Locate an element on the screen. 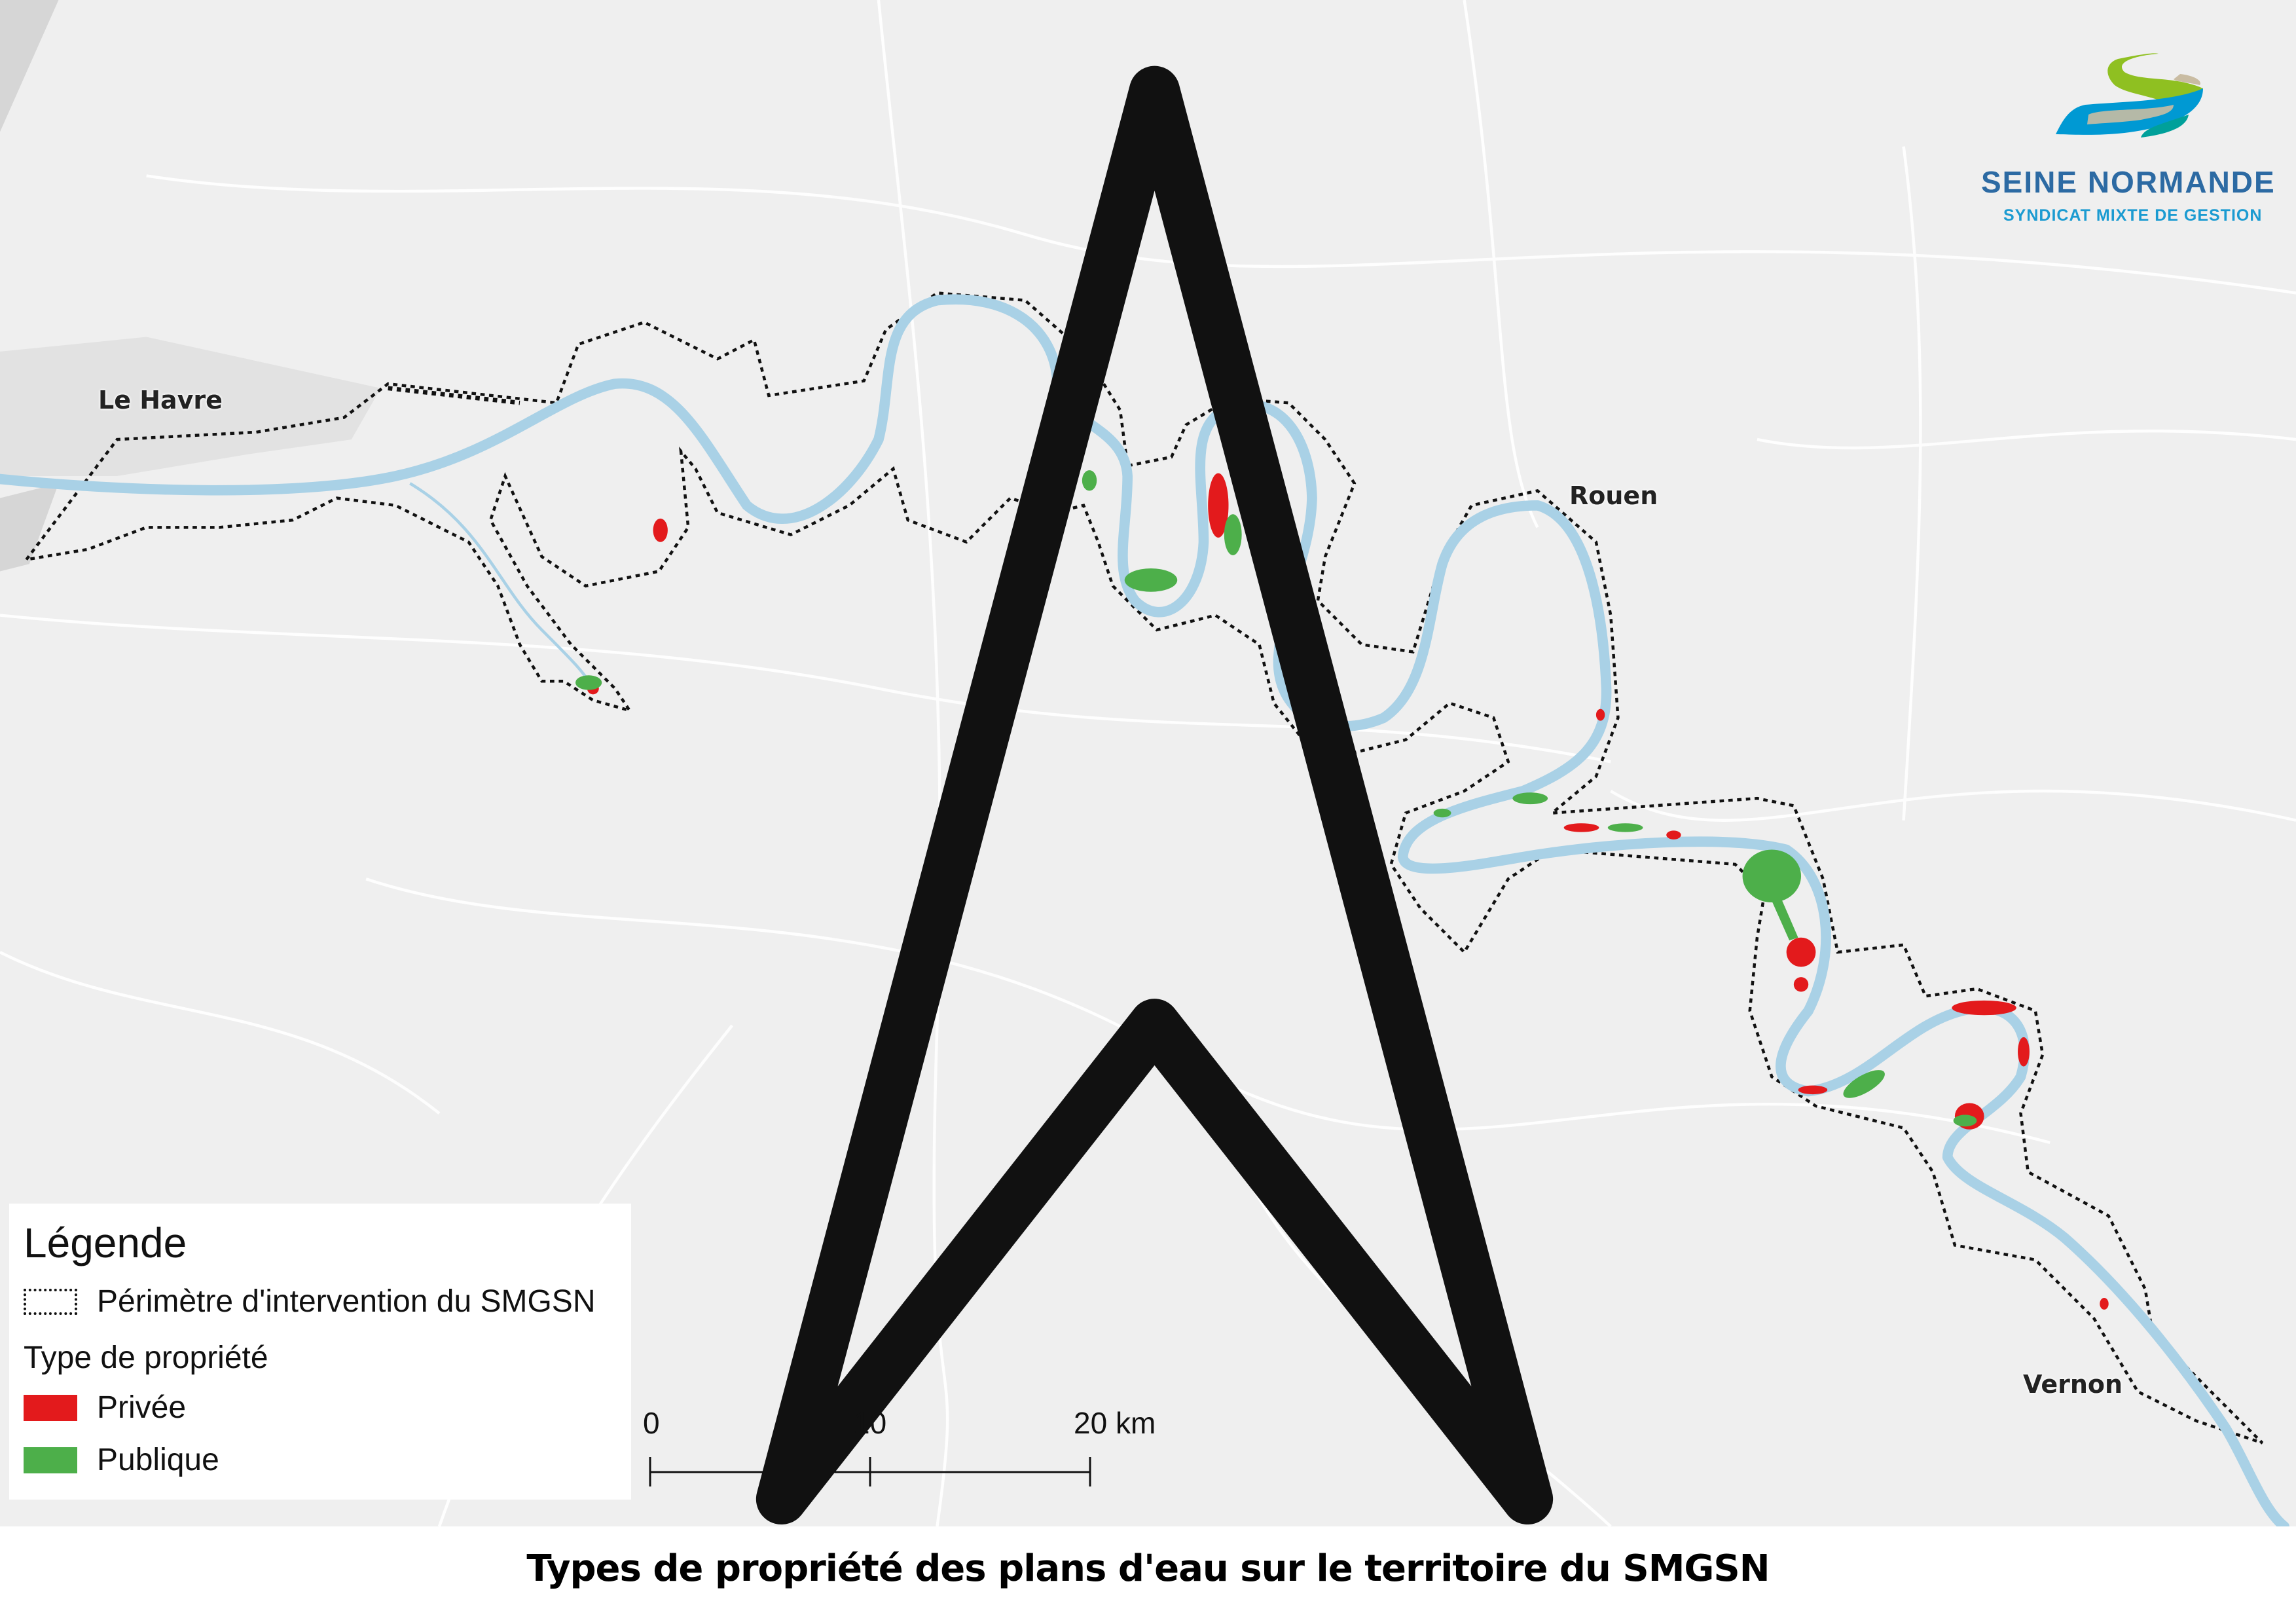 The height and width of the screenshot is (1624, 2296). legend-item-publique: Publique is located at coordinates (121, 1460).